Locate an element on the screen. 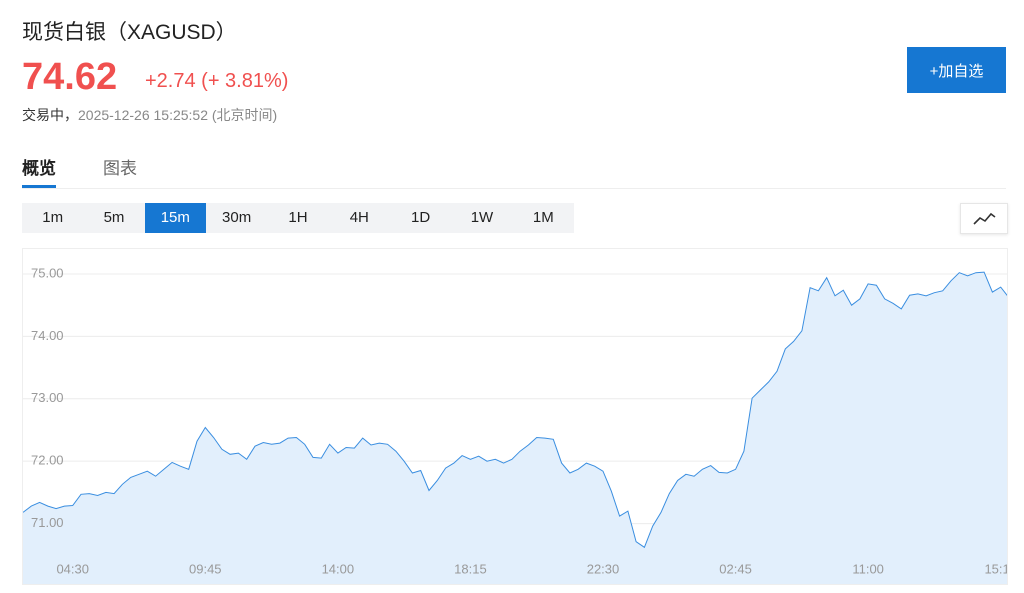 The width and height of the screenshot is (1024, 593). x-tick-label: 11:00 is located at coordinates (868, 568).